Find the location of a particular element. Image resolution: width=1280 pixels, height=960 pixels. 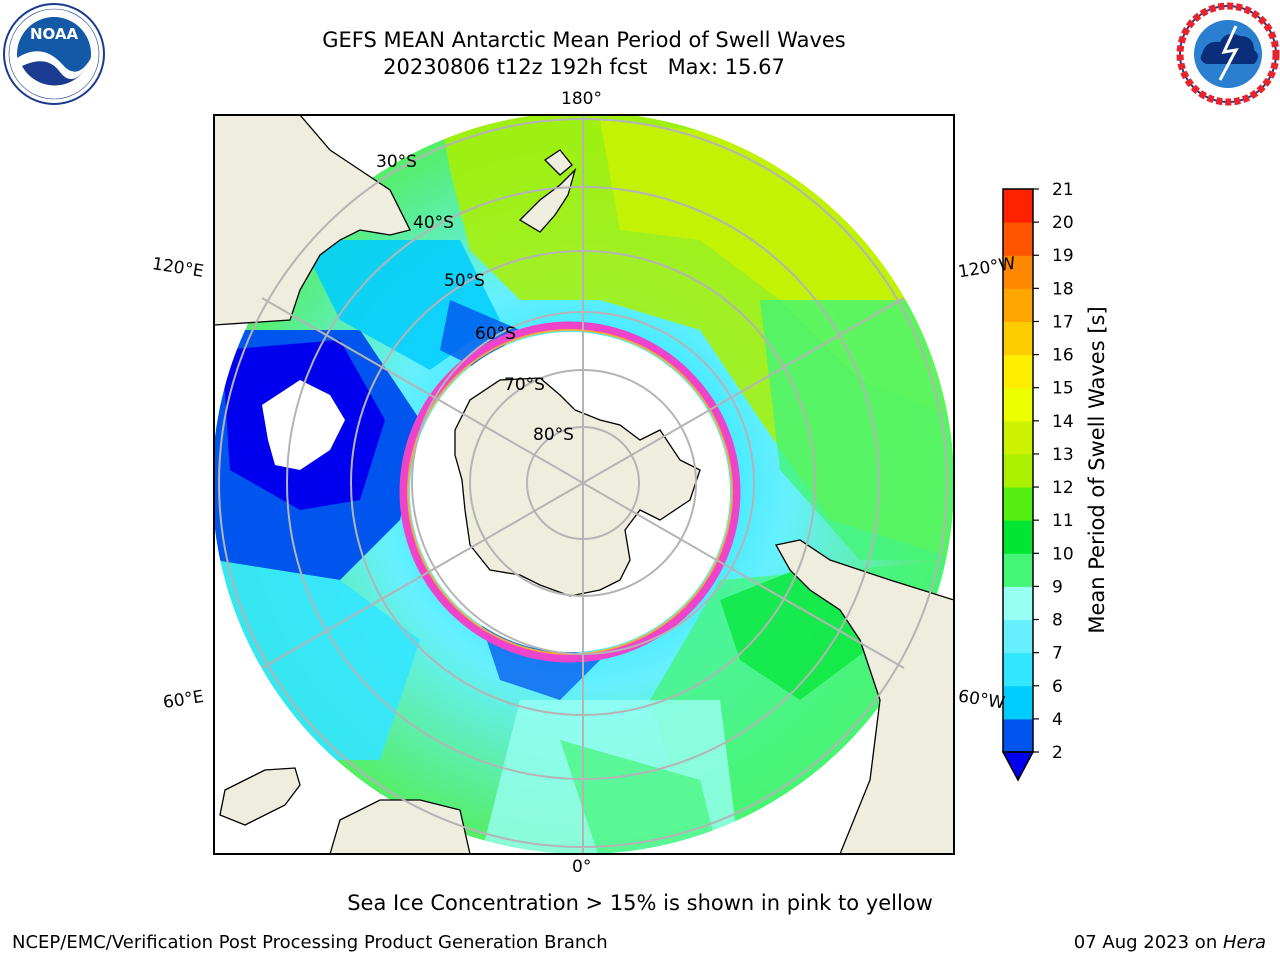

lat-label-80s: 80°S is located at coordinates (553, 435).